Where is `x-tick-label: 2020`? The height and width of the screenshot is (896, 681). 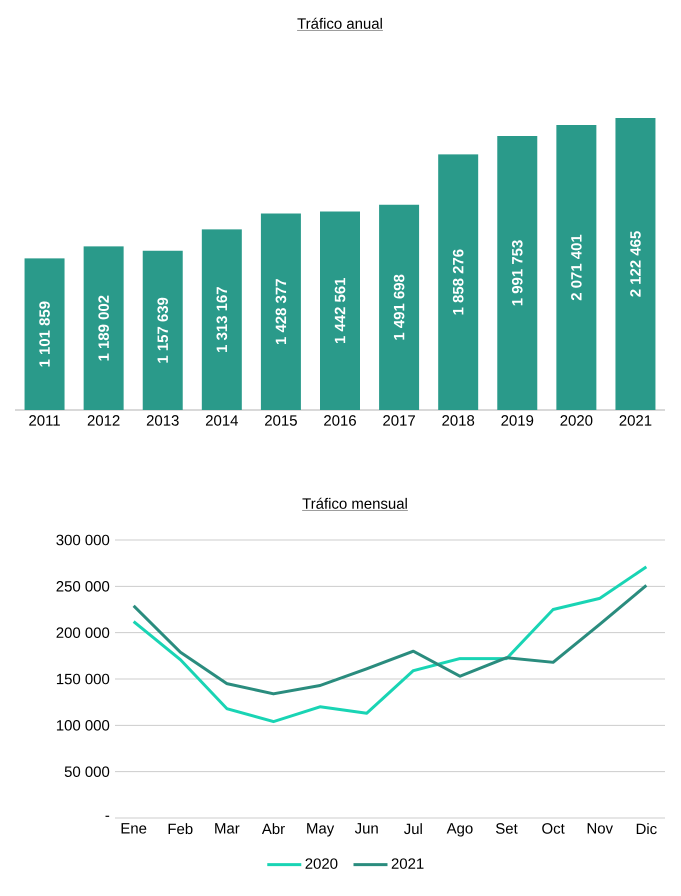
x-tick-label: 2020 is located at coordinates (576, 420).